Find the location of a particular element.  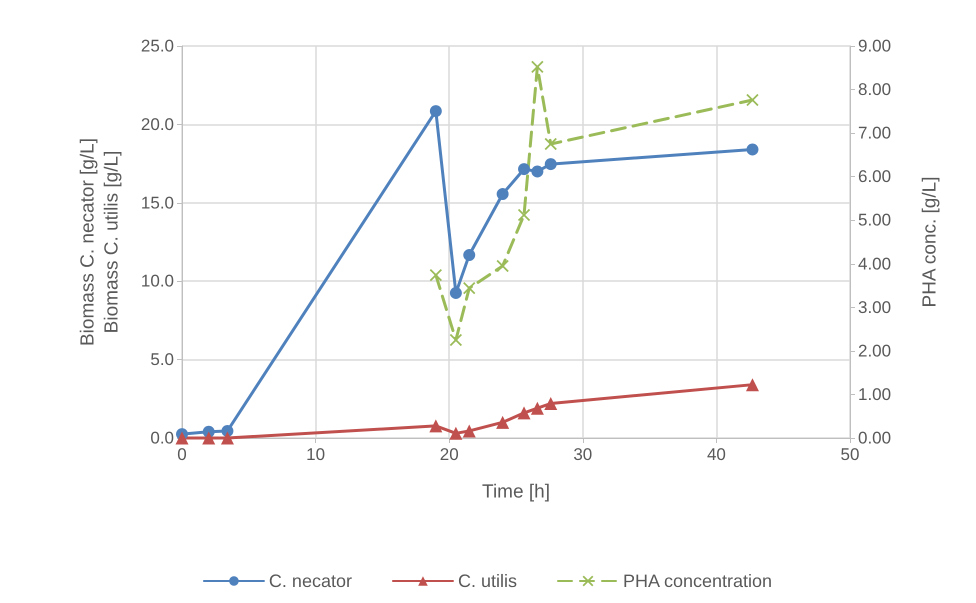

legend-label: PHA concentration is located at coordinates (697, 581).